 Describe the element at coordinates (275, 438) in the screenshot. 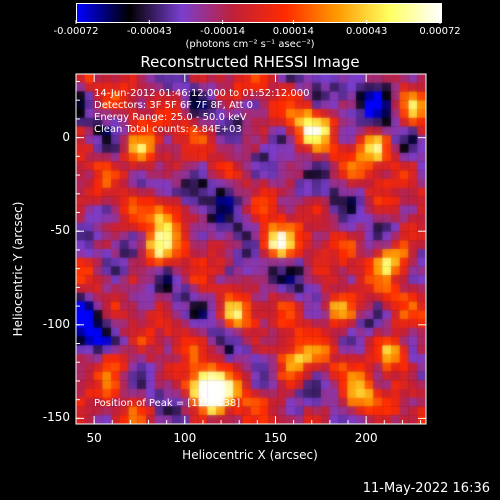

I see `x-tick-label: 150` at that location.